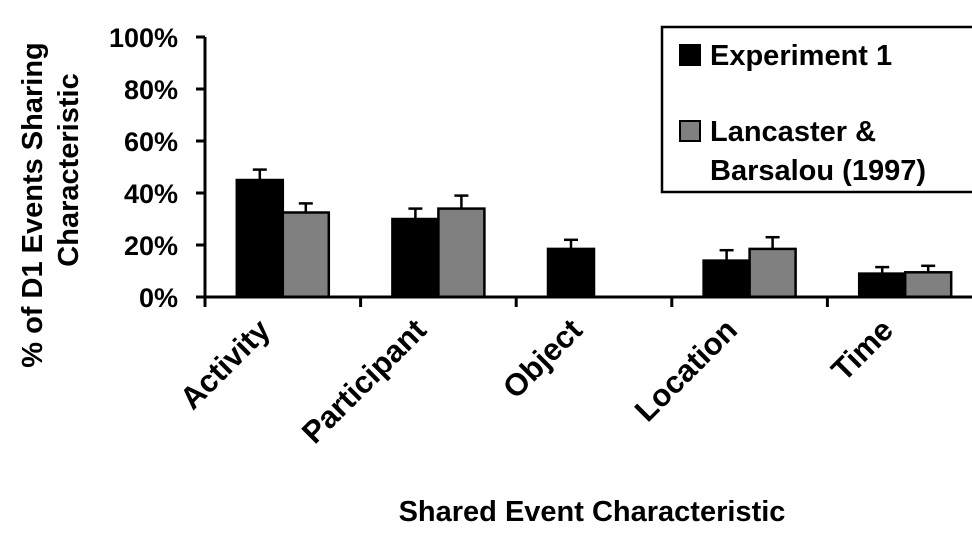 The height and width of the screenshot is (536, 972). Describe the element at coordinates (862, 350) in the screenshot. I see `x-category-label-time: Time` at that location.